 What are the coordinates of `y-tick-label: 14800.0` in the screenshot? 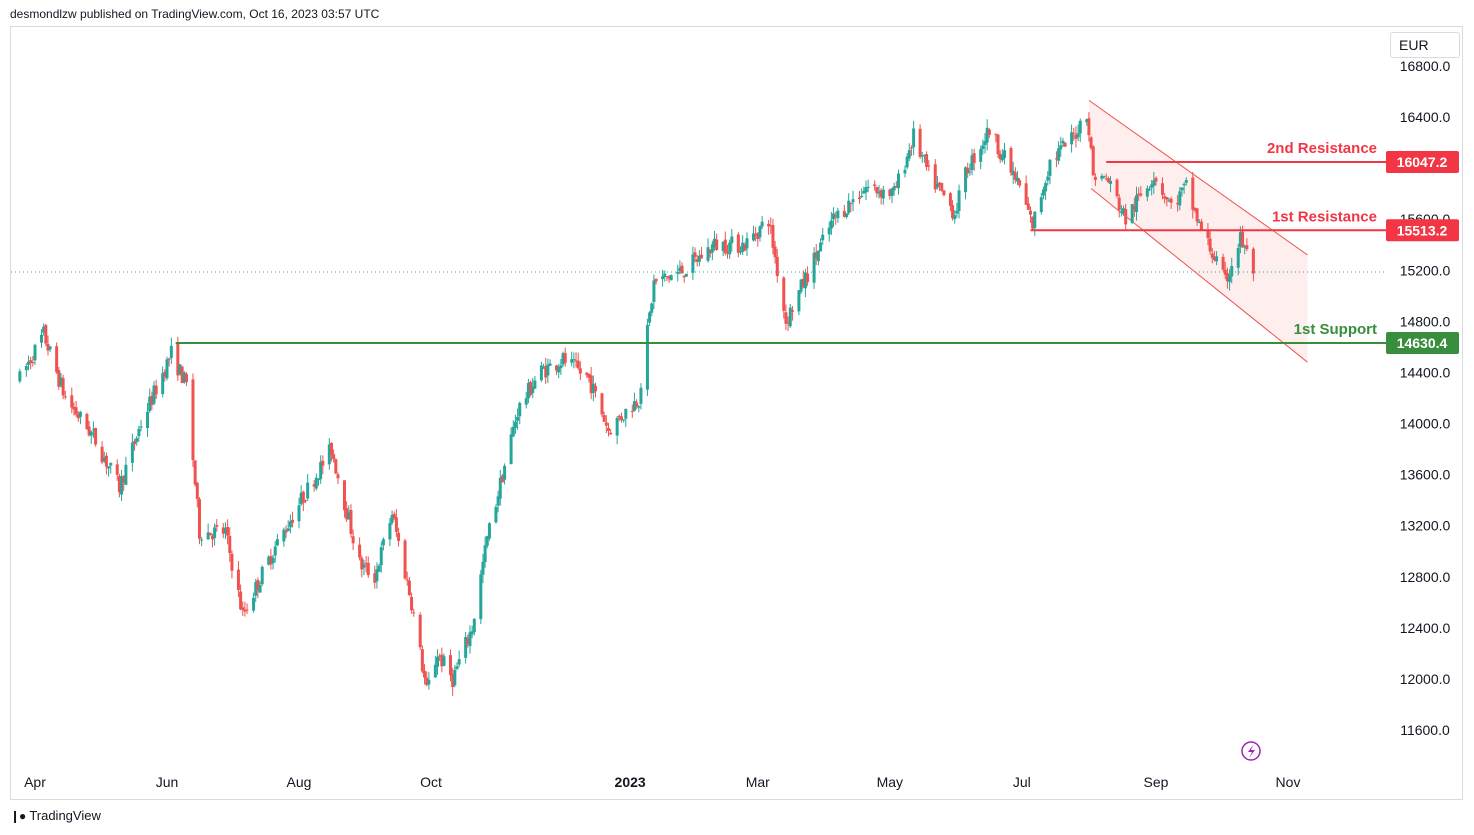 It's located at (1425, 321).